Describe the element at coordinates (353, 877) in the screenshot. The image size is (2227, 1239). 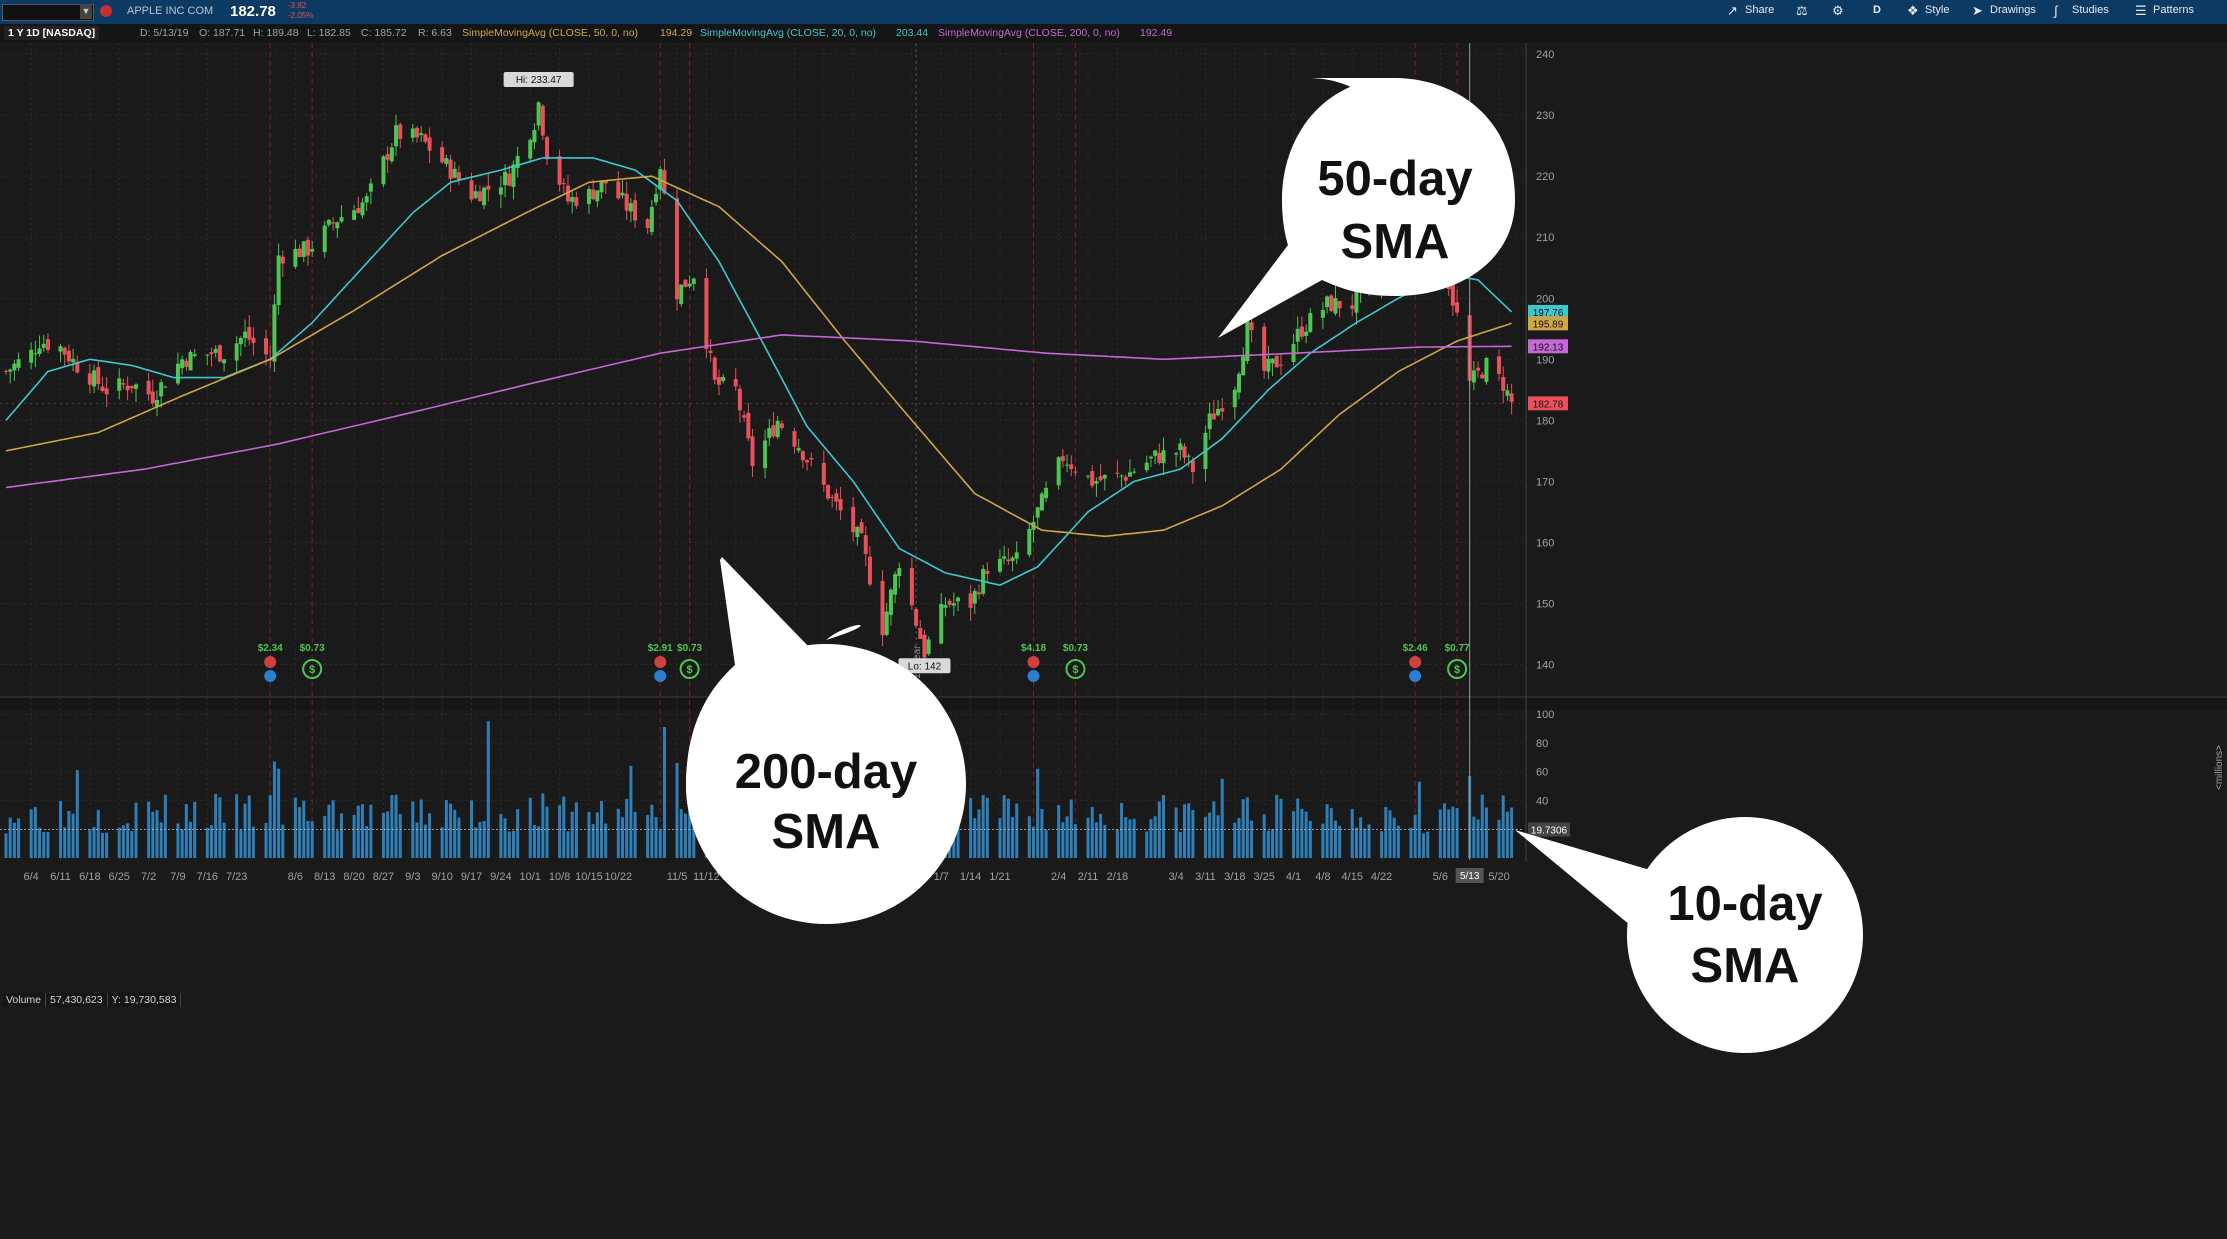
I see `time-tick-label: 8/20` at that location.